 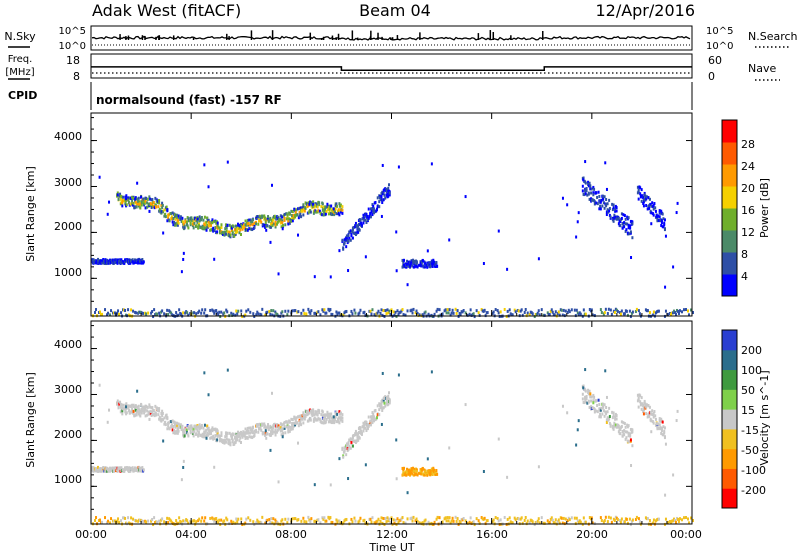 What do you see at coordinates (729, 439) in the screenshot?
I see `colorbar-swatch` at bounding box center [729, 439].